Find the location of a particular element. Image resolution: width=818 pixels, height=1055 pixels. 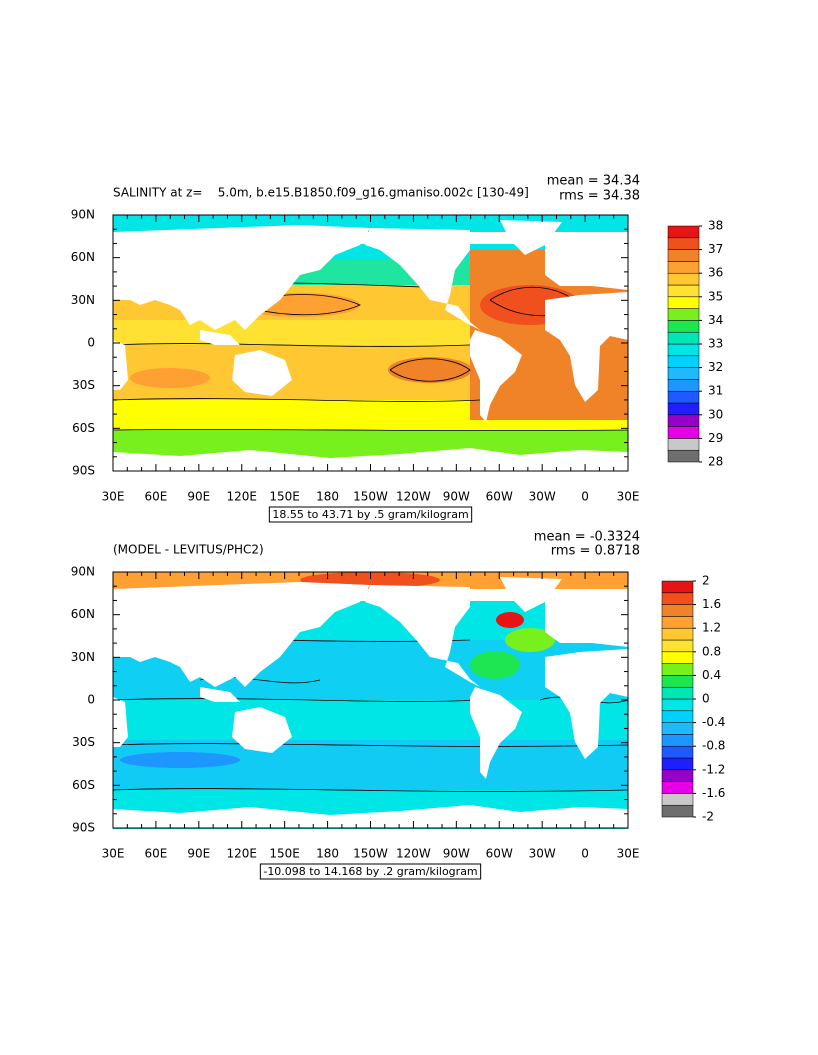

colorbar-label: 0.8 is located at coordinates (711, 651).